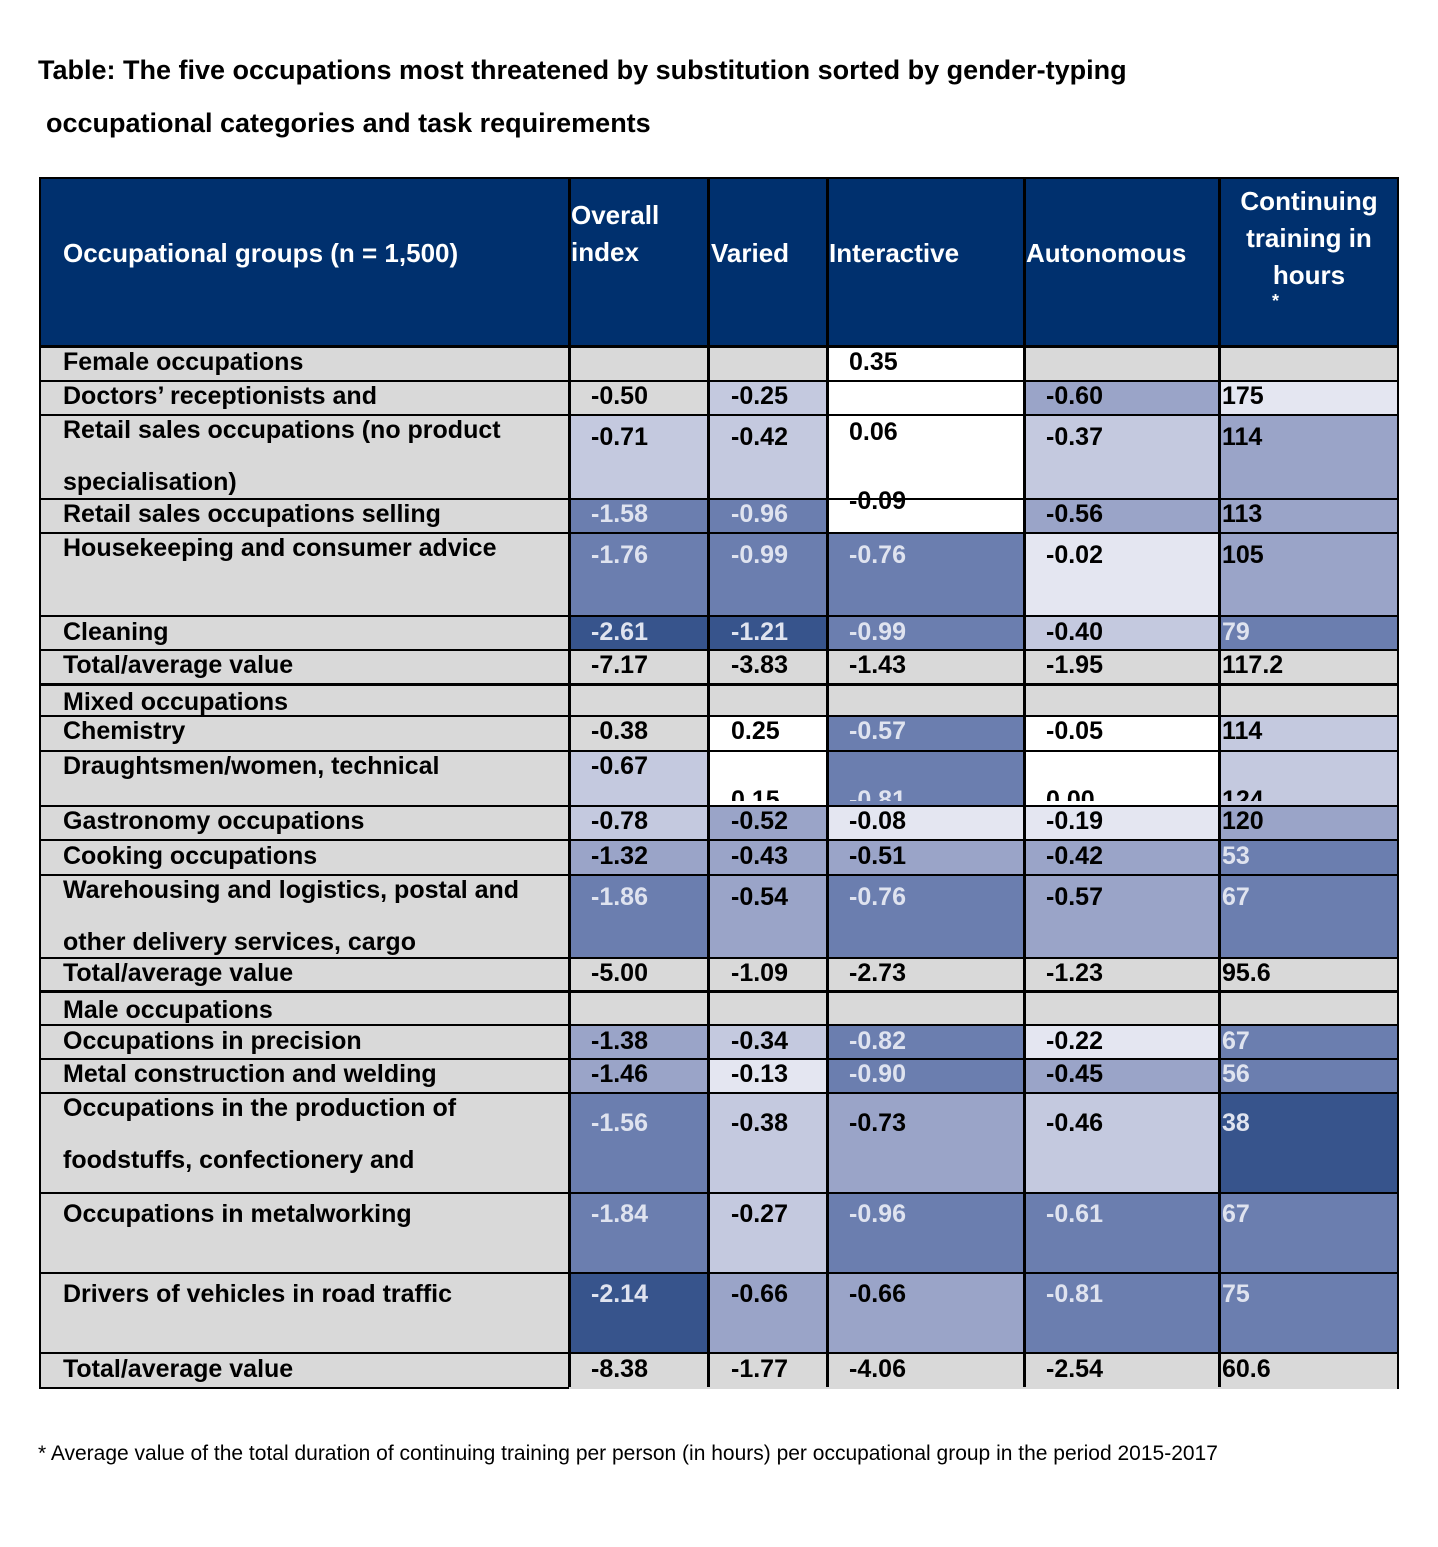 The height and width of the screenshot is (1547, 1438). Describe the element at coordinates (1236, 1123) in the screenshot. I see `cell-training-foodstuffs: 38` at that location.